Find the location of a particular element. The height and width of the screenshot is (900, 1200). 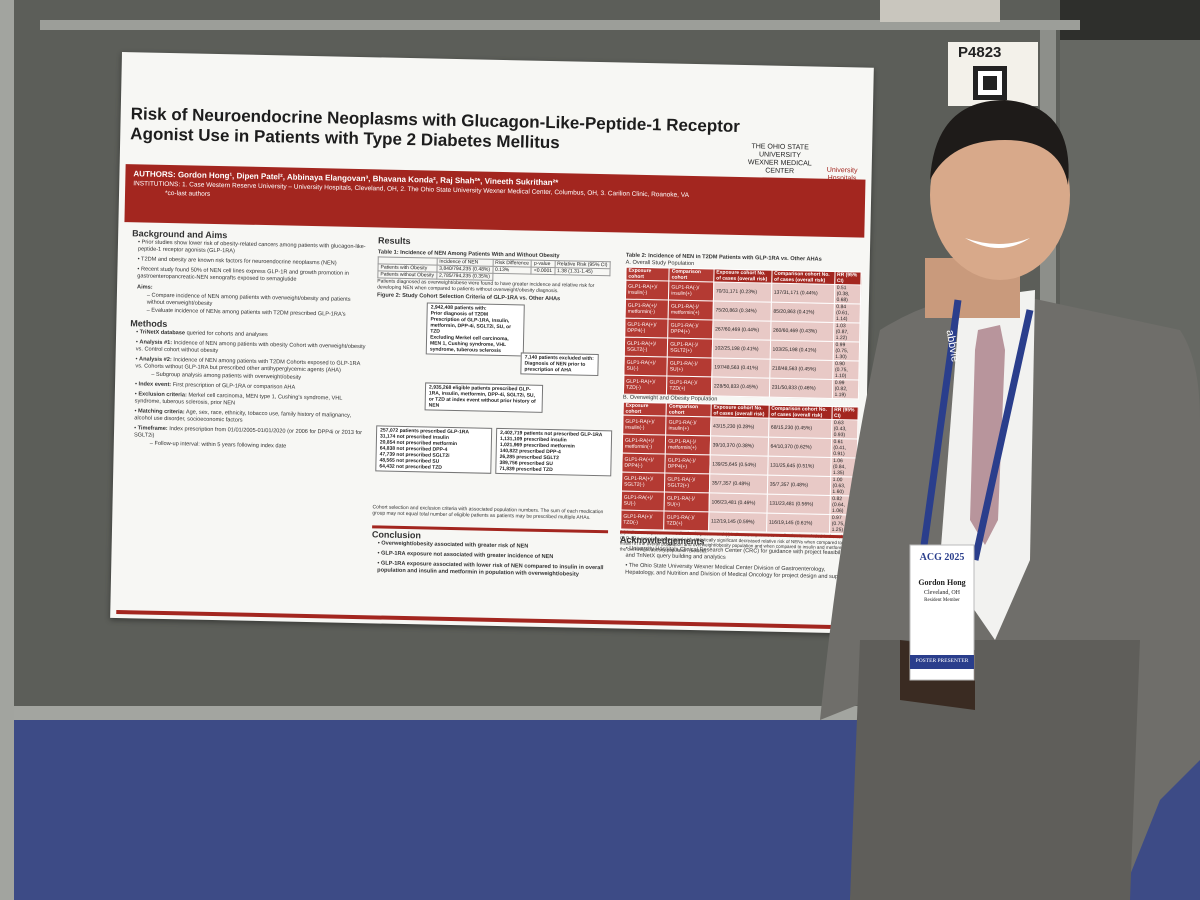

frame-bottom is located at coordinates (450, 713).